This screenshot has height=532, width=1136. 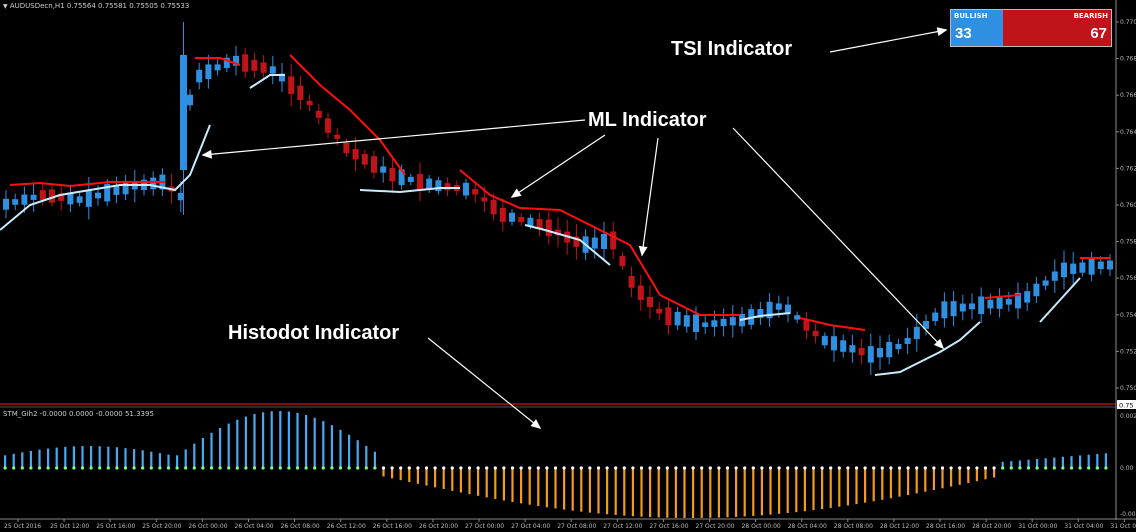 What do you see at coordinates (516, 193) in the screenshot?
I see `arrow-ml-2-head` at bounding box center [516, 193].